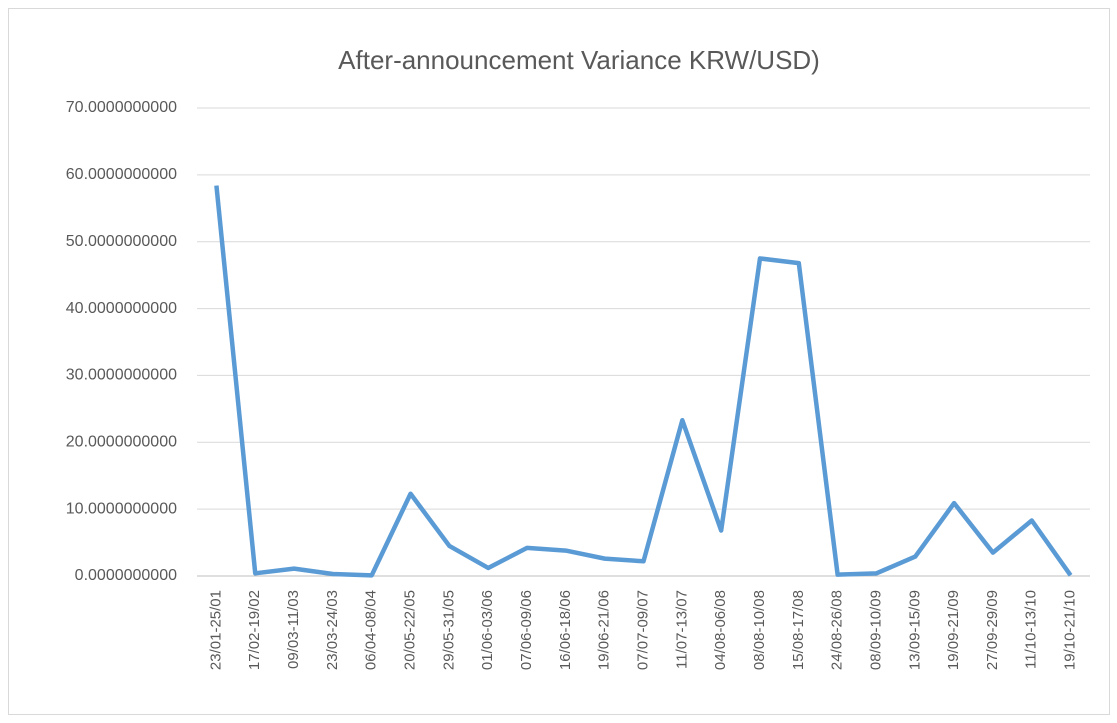  Describe the element at coordinates (875, 630) in the screenshot. I see `x-tick-label: 08/09-10/09` at that location.